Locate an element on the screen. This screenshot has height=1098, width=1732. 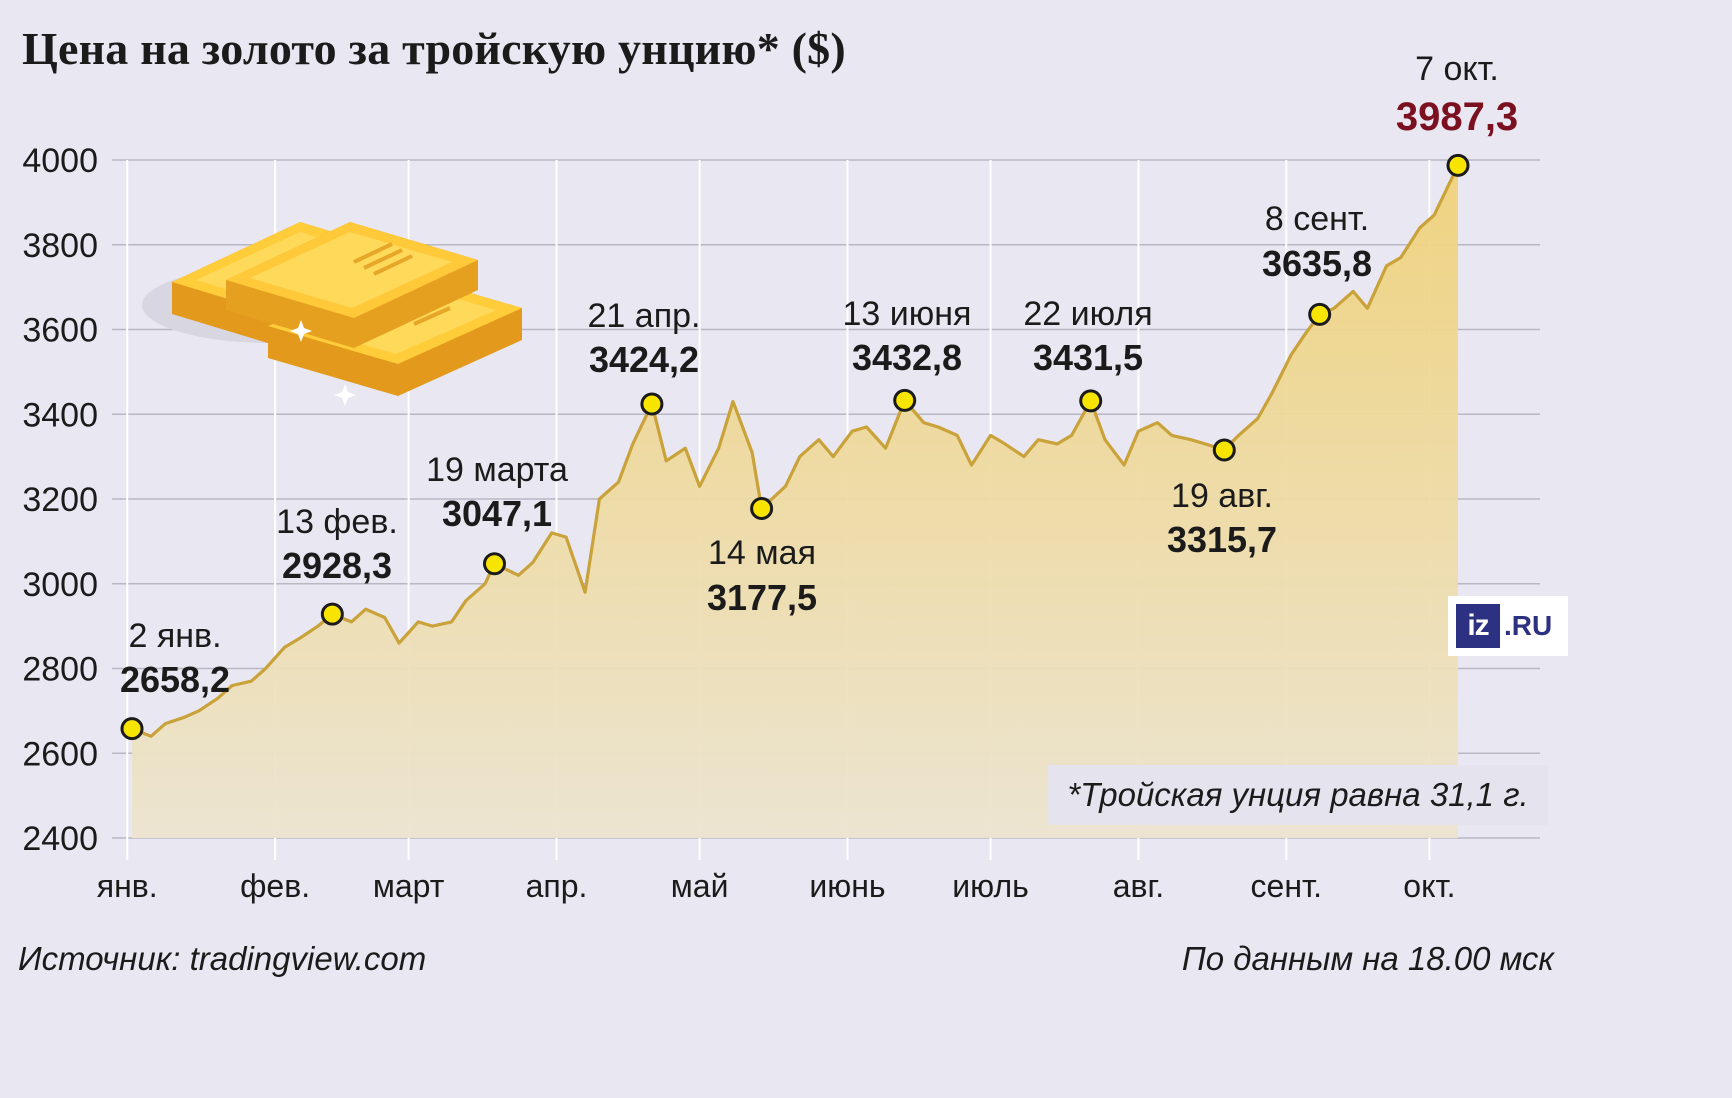
x-tick-label: июль is located at coordinates (990, 886).